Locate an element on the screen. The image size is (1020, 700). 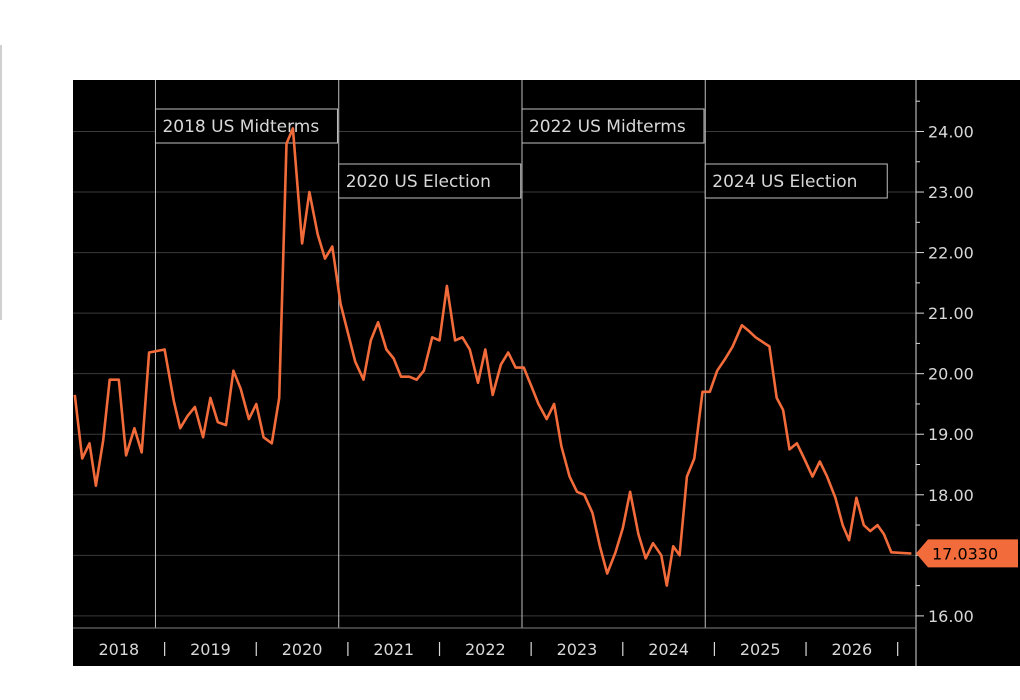
y-tick-label: 19.00 is located at coordinates (951, 434).